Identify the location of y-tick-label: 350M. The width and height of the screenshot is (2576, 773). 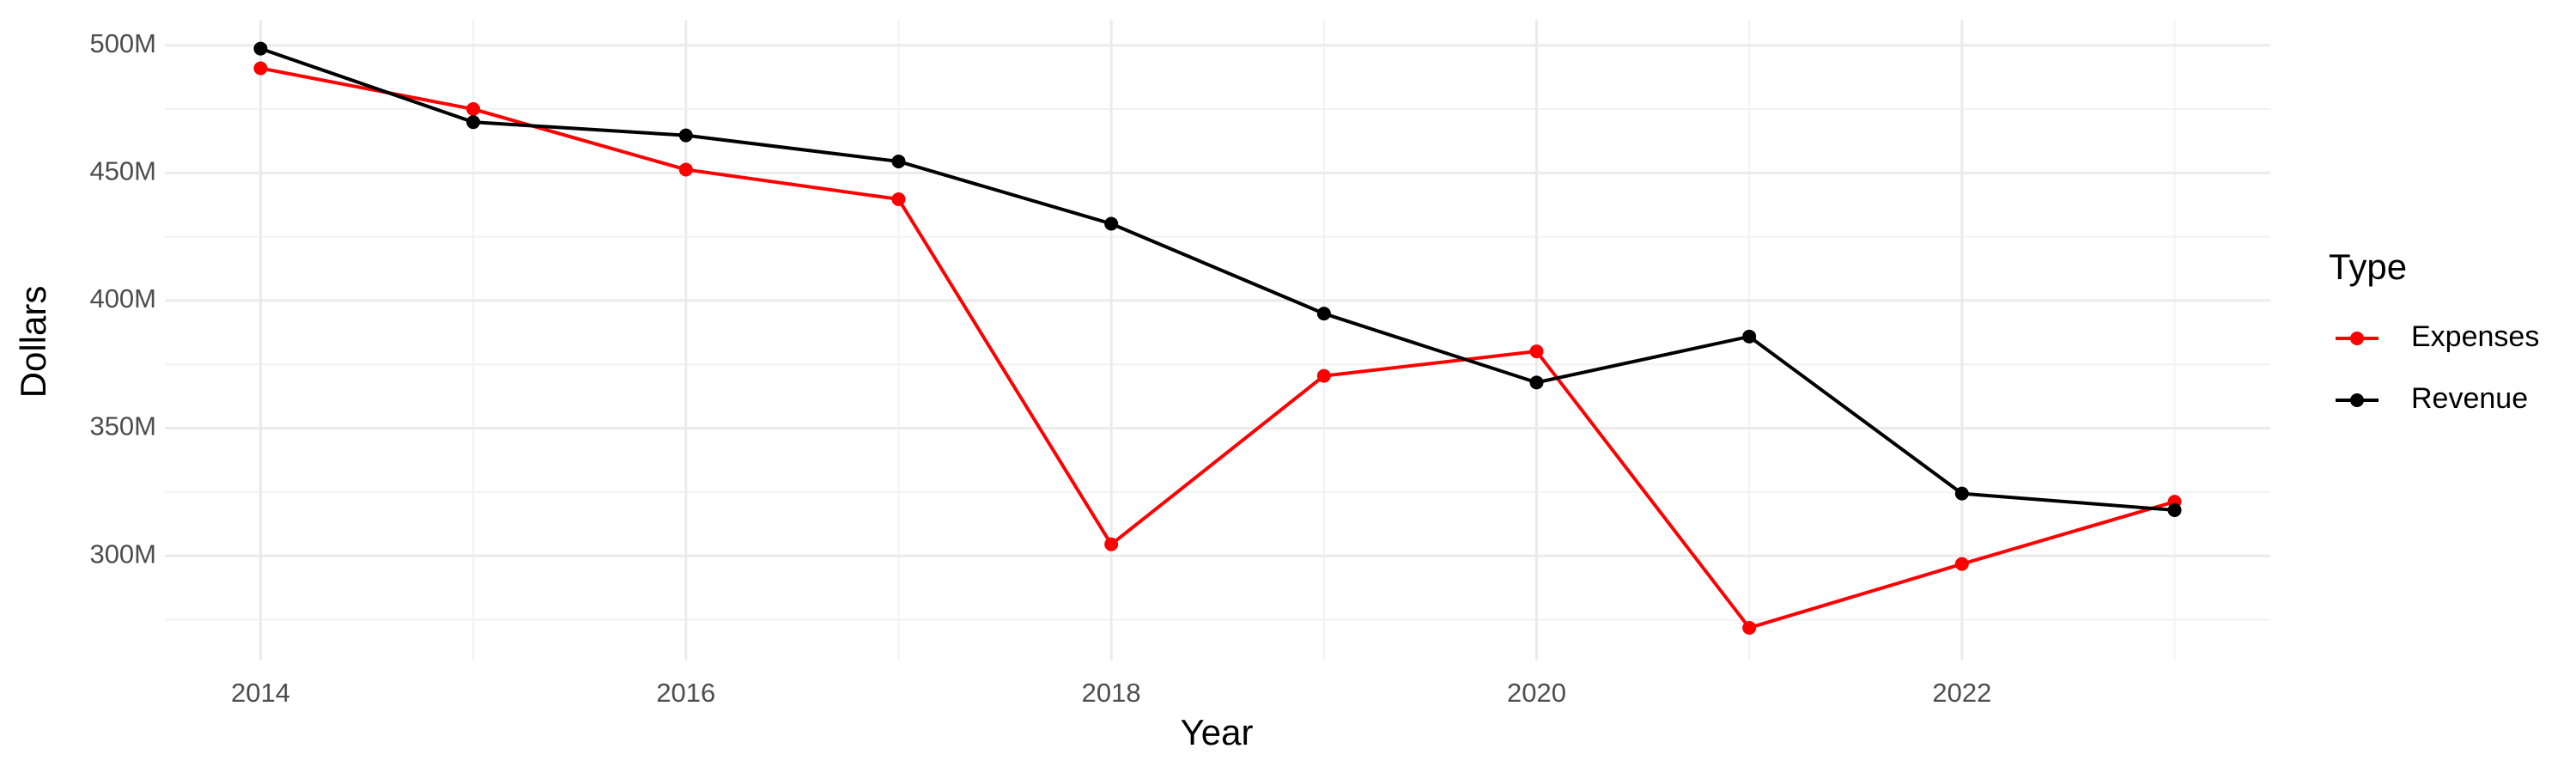
(123, 426).